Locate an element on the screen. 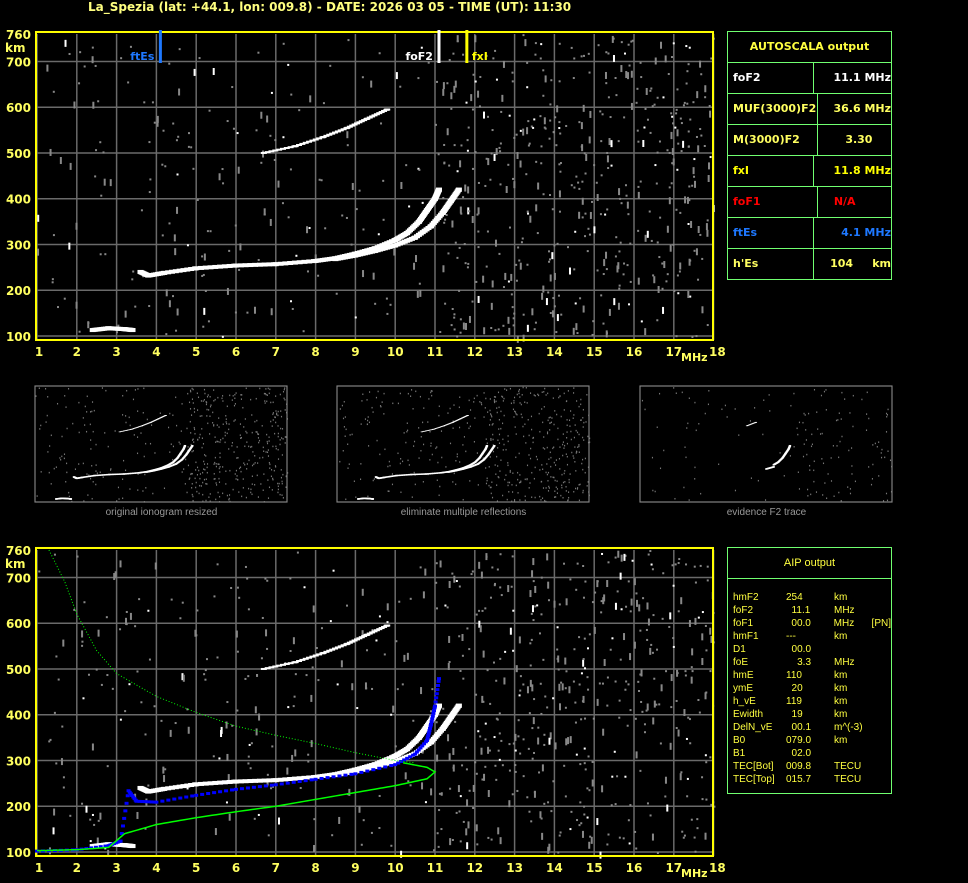 This screenshot has width=968, height=883. aip-cell: 119 is located at coordinates (794, 701).